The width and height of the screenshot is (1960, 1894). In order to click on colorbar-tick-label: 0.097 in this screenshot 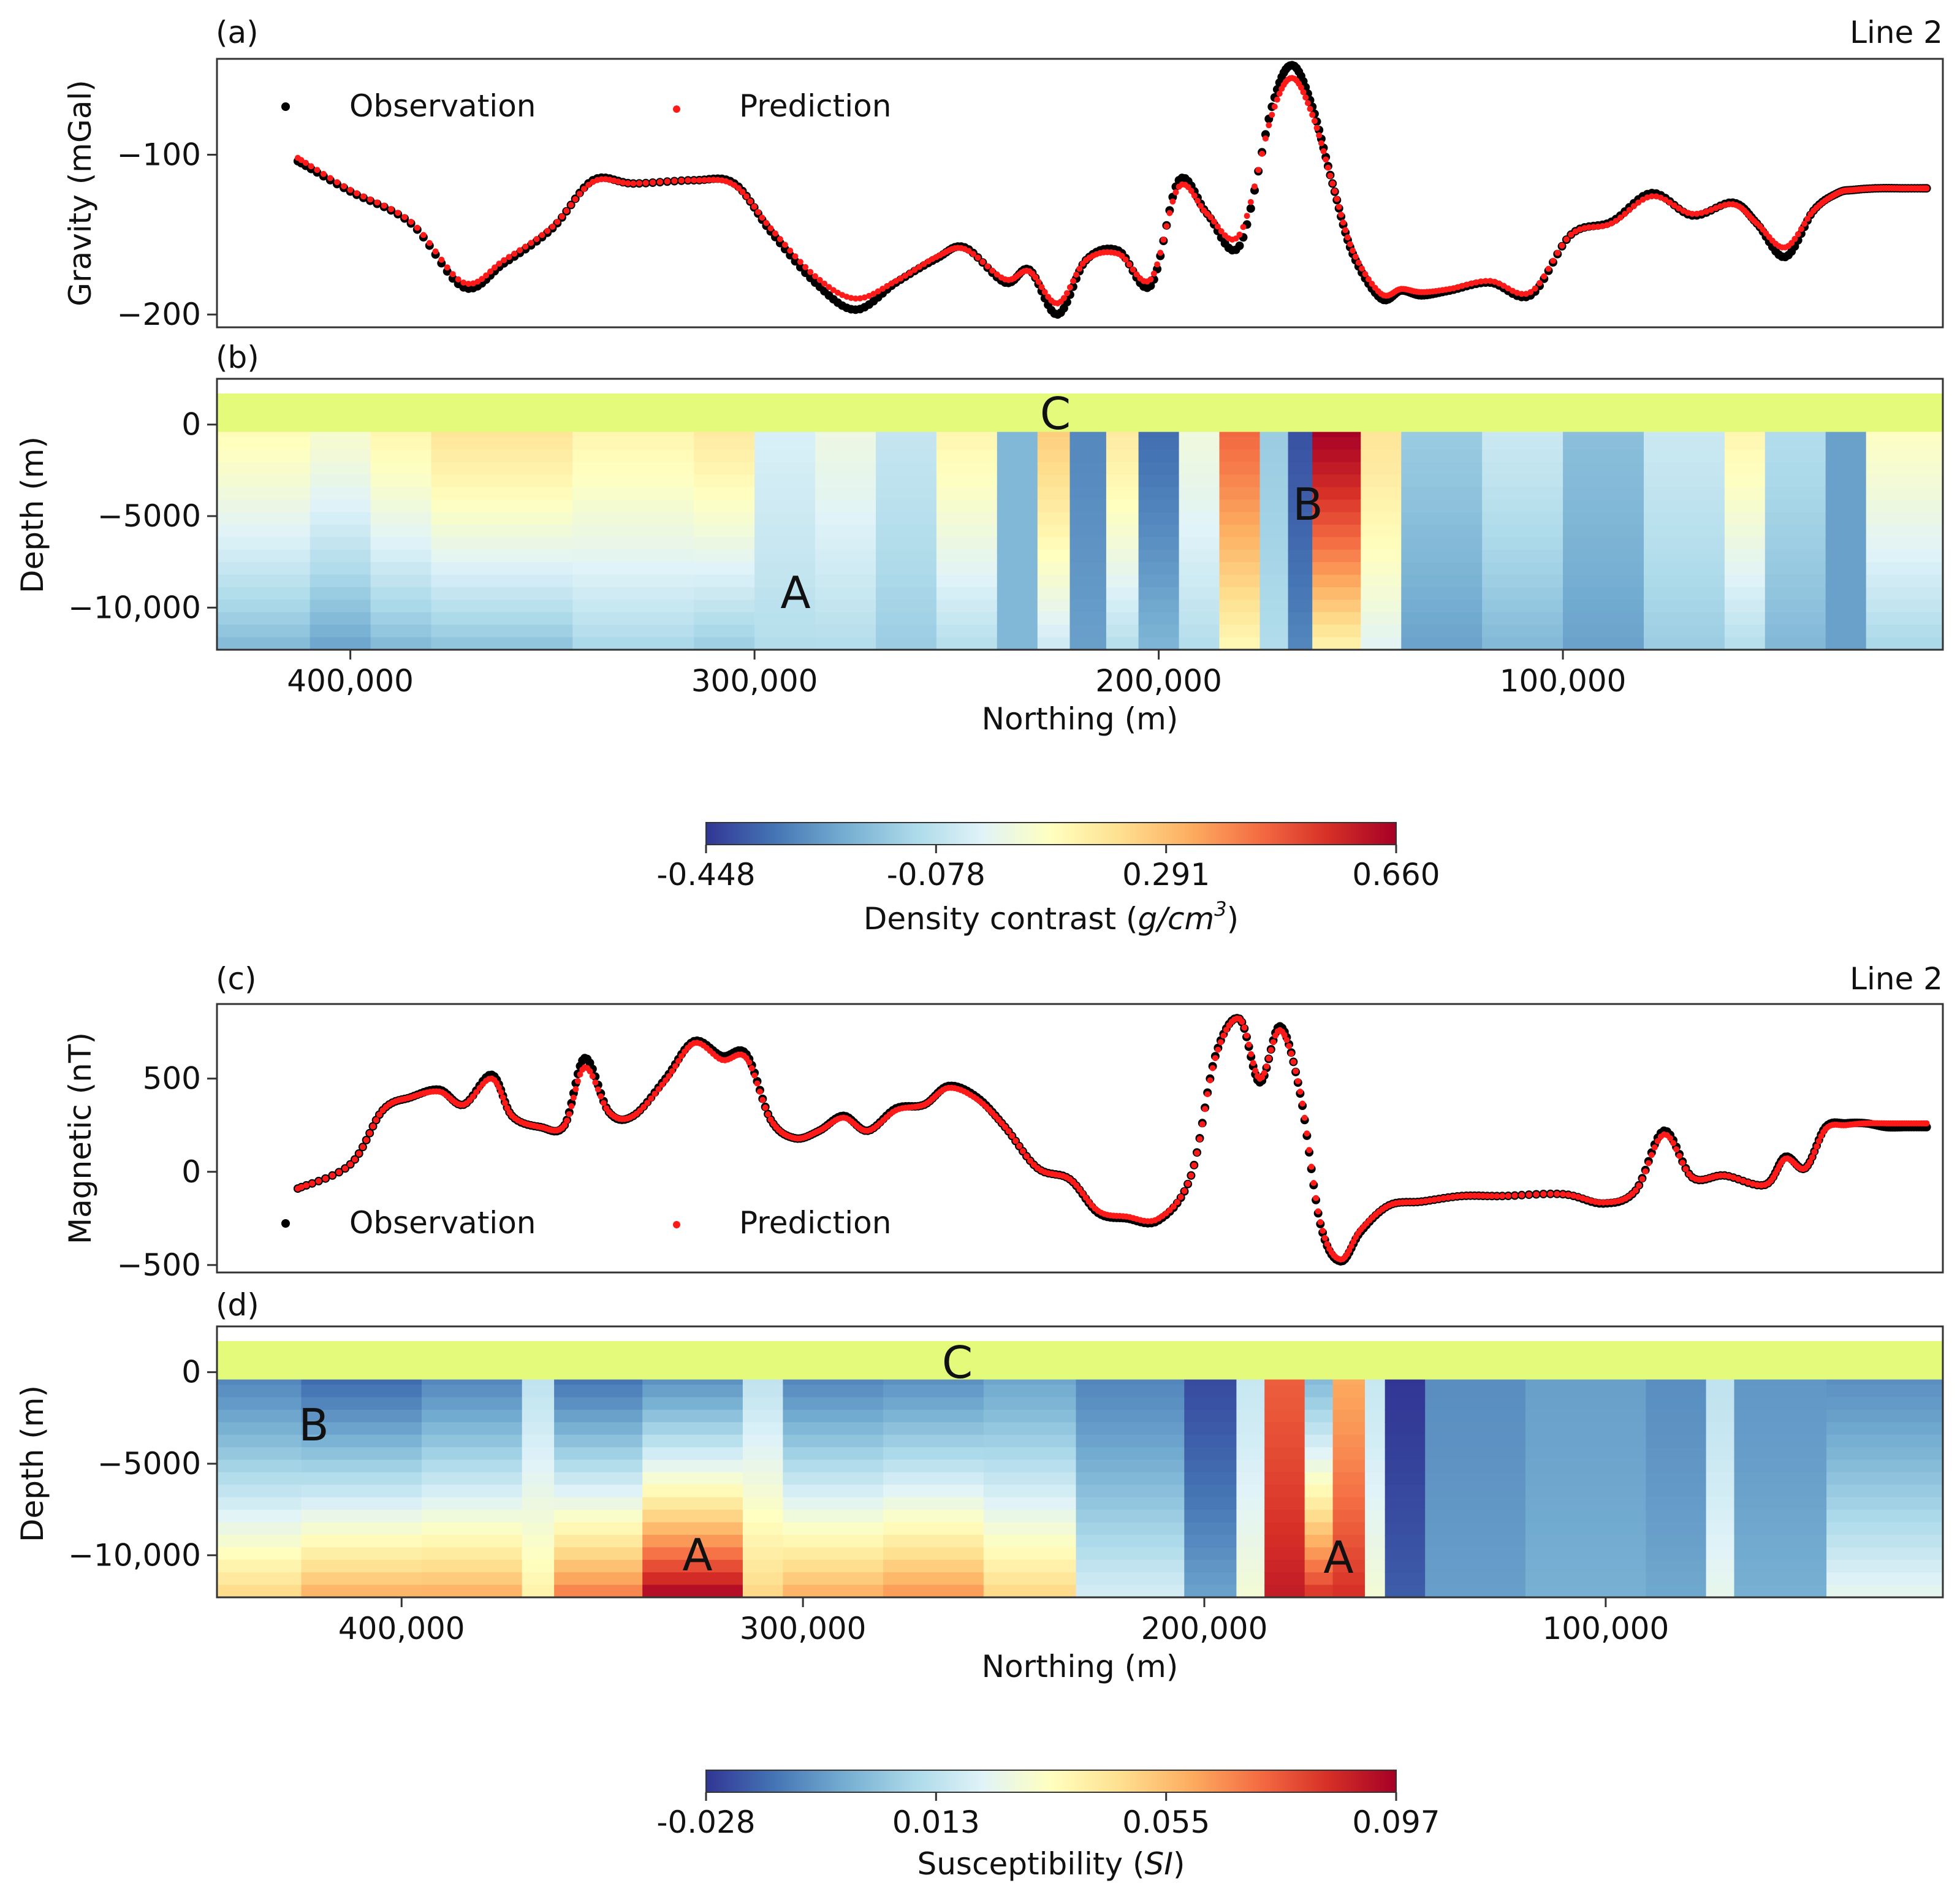, I will do `click(1396, 1822)`.